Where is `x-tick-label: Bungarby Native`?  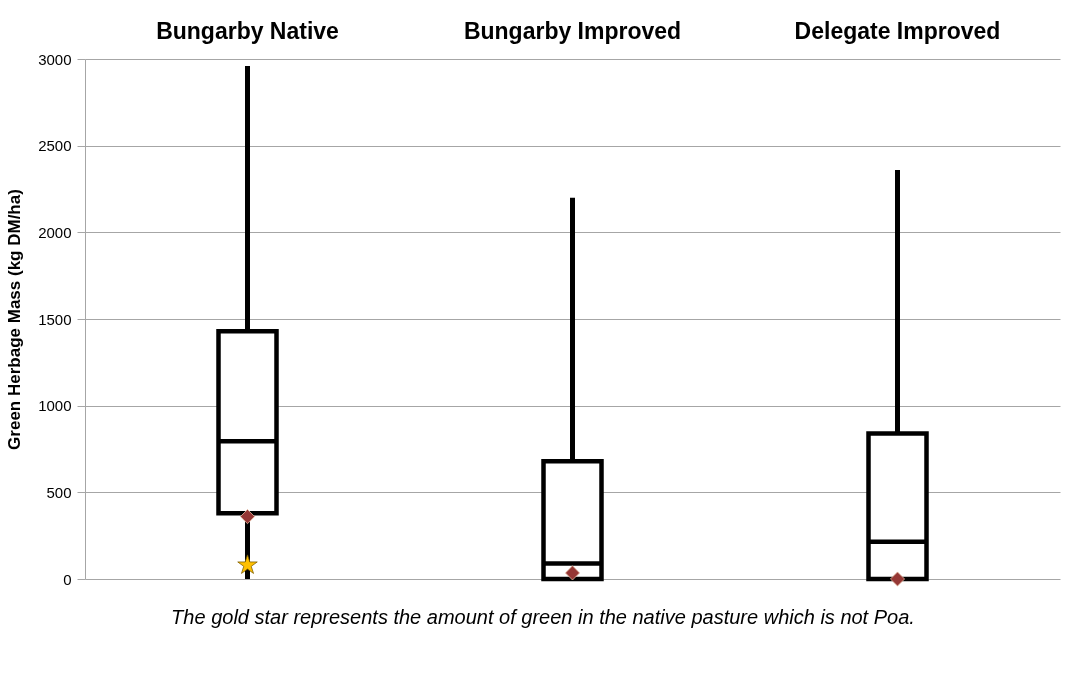
x-tick-label: Bungarby Native is located at coordinates (247, 30).